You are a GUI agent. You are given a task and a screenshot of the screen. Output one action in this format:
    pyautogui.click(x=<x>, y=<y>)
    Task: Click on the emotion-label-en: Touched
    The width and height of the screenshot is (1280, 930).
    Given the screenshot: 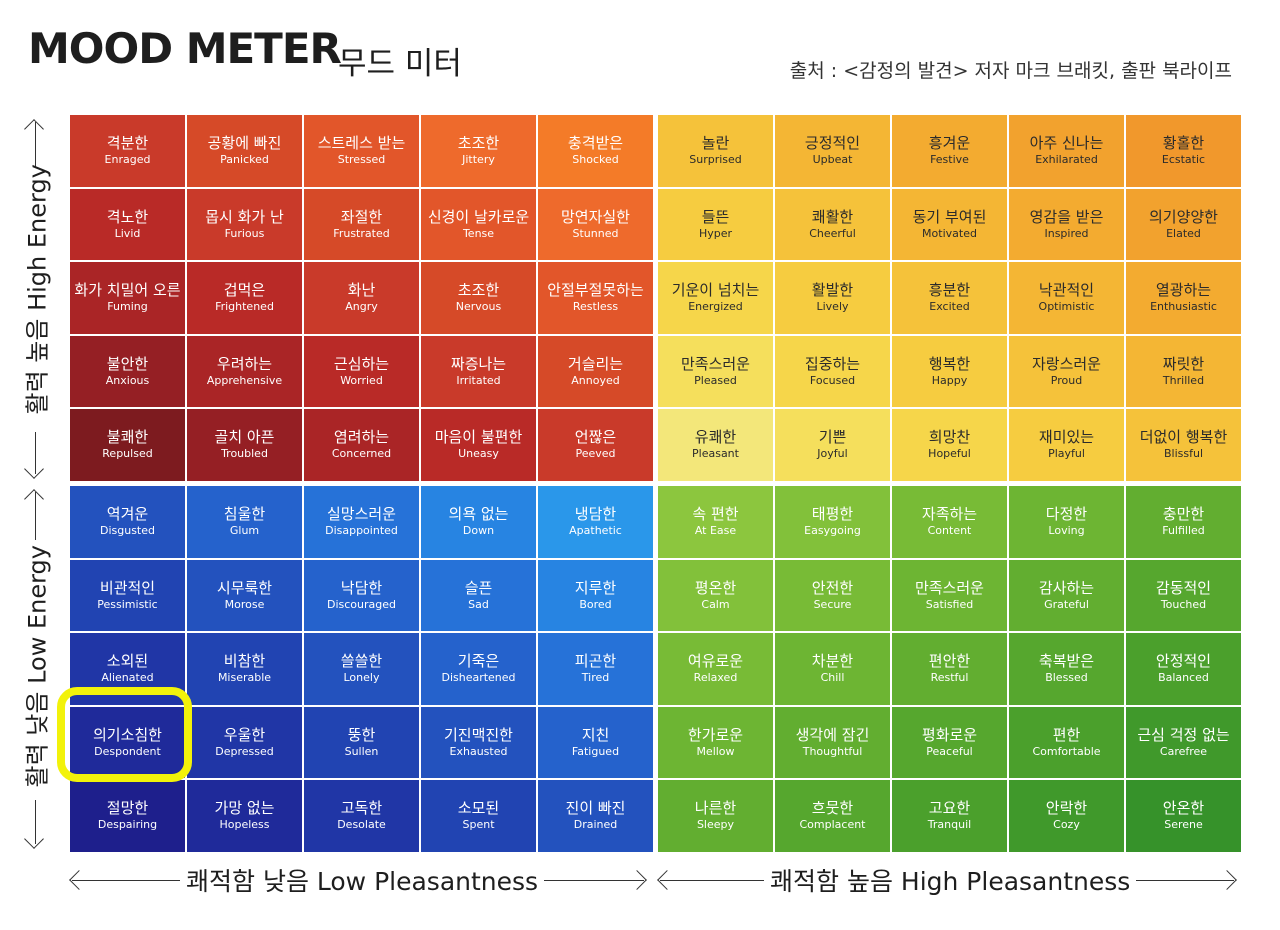 What is the action you would take?
    pyautogui.click(x=1183, y=604)
    